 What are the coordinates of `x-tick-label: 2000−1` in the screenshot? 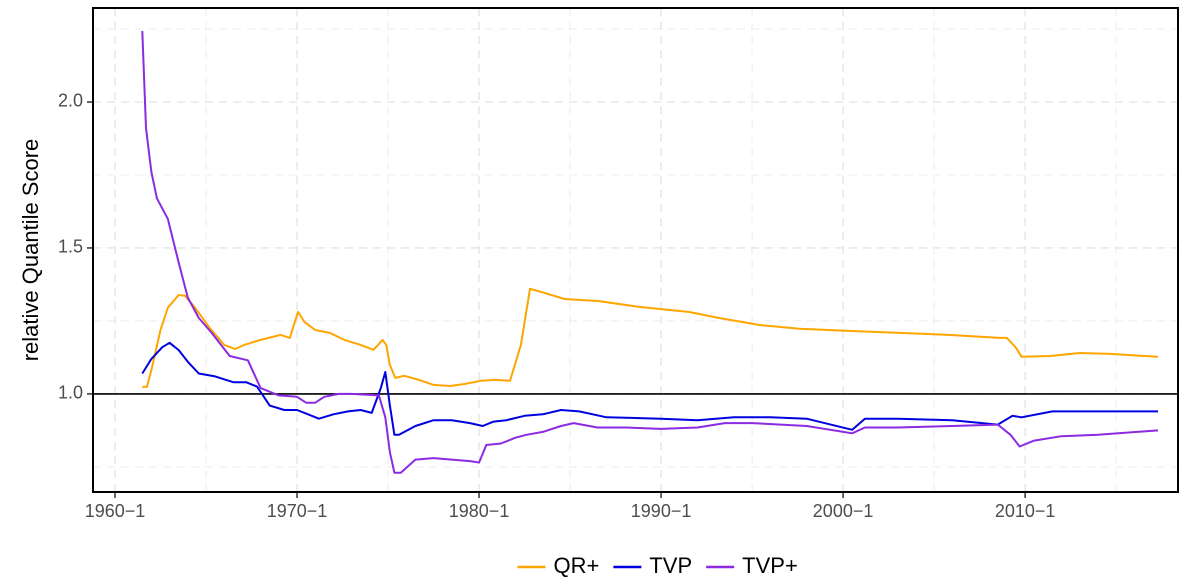 It's located at (843, 511).